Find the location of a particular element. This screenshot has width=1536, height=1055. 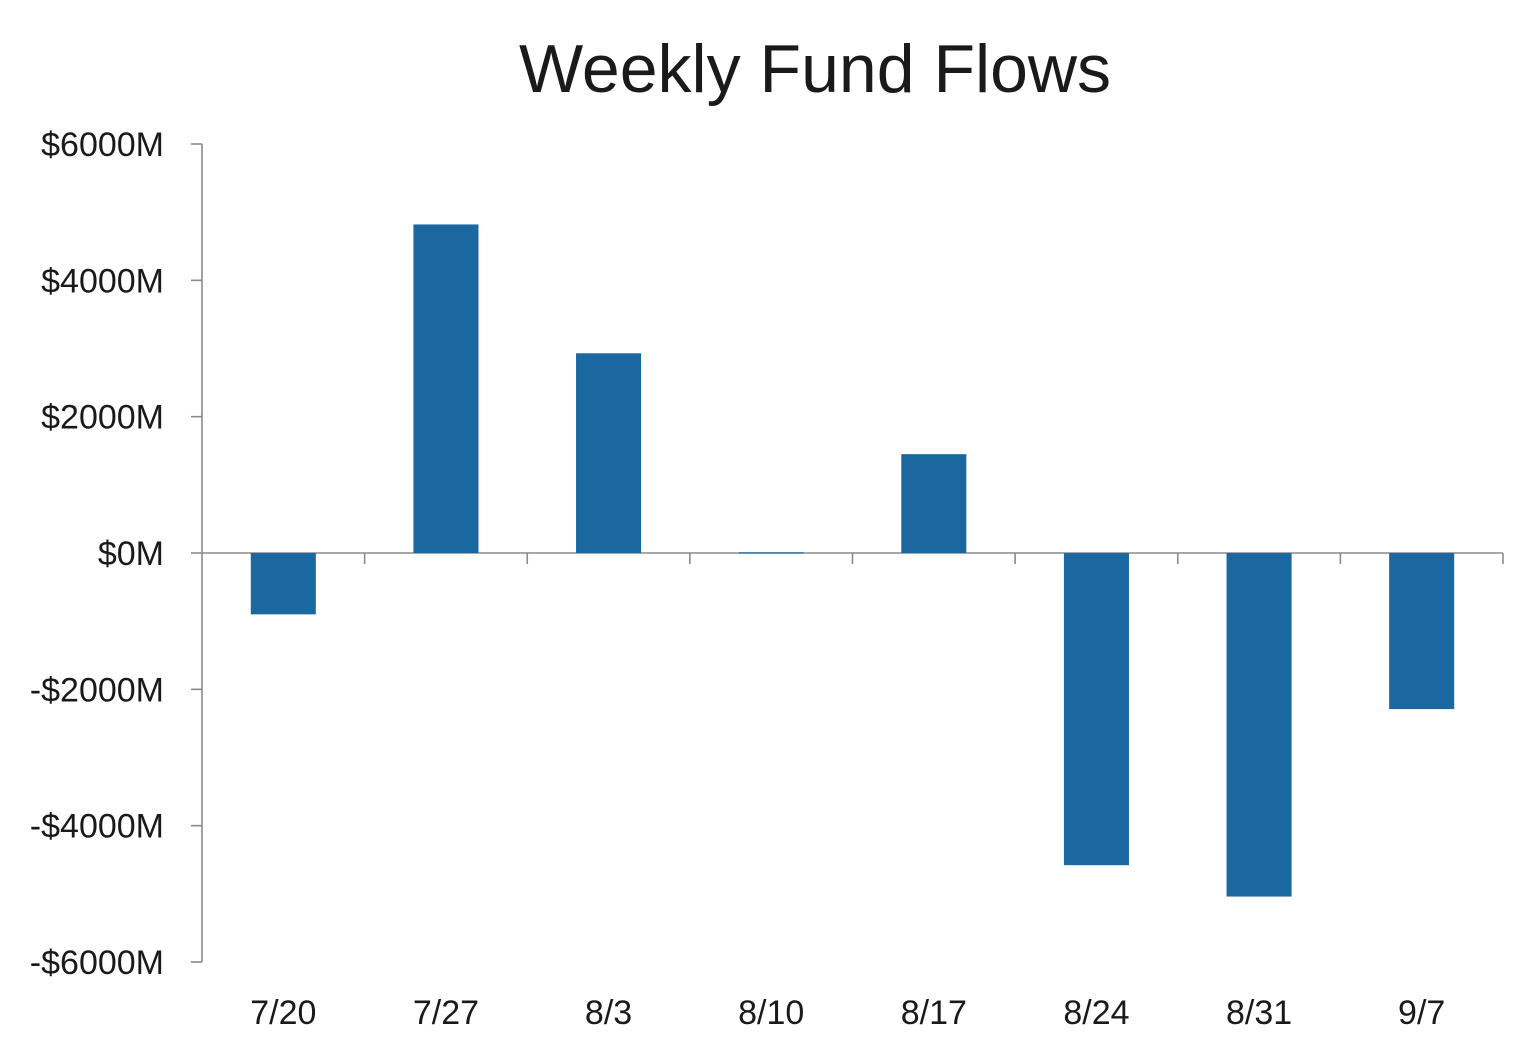

y-tick-label: $2000M is located at coordinates (102, 418).